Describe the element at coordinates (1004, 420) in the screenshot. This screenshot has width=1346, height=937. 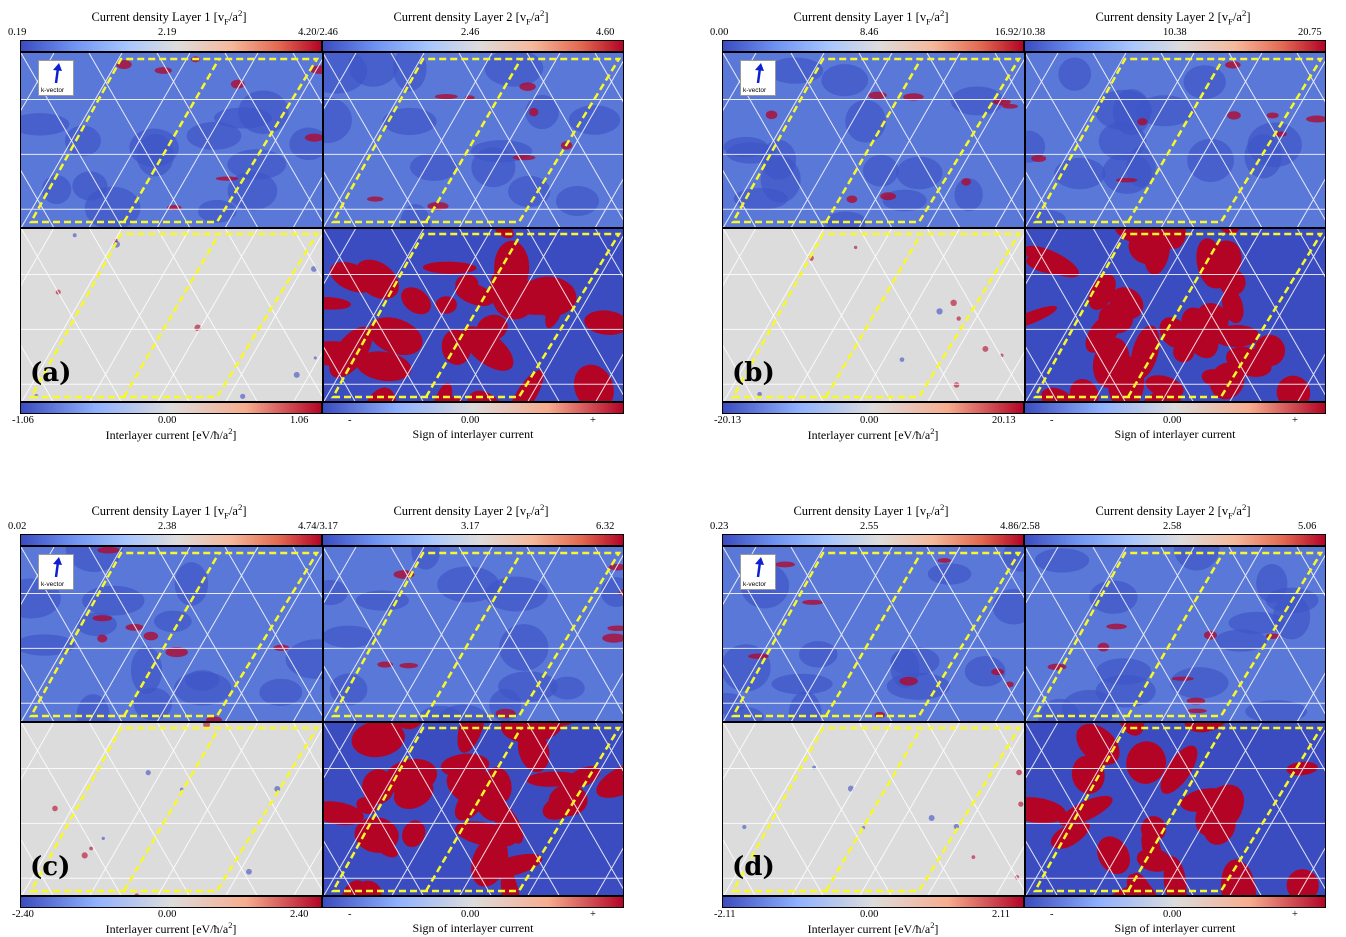
I see `il-max-tick: 20.13` at that location.